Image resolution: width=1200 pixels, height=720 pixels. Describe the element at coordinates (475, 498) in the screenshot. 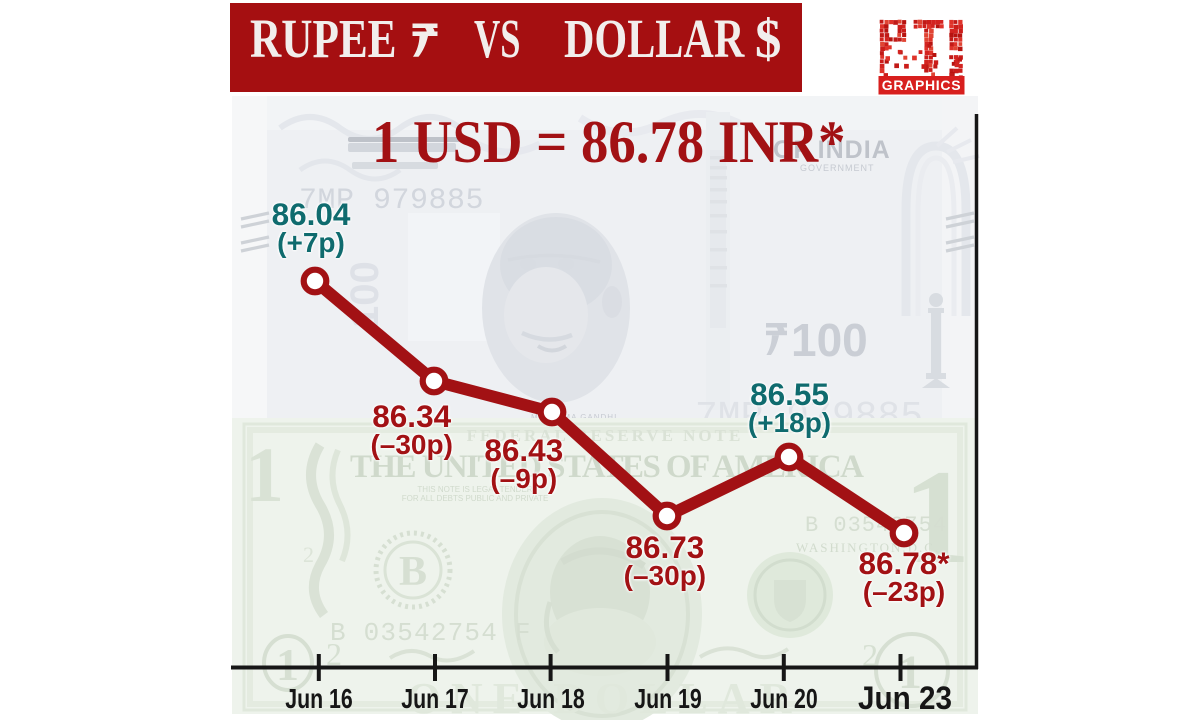

I see `svg-text:FOR ALL DEBTS PUBLIC AND PRIVA: FOR ALL DEBTS PUBLIC AND PRIVATE` at that location.